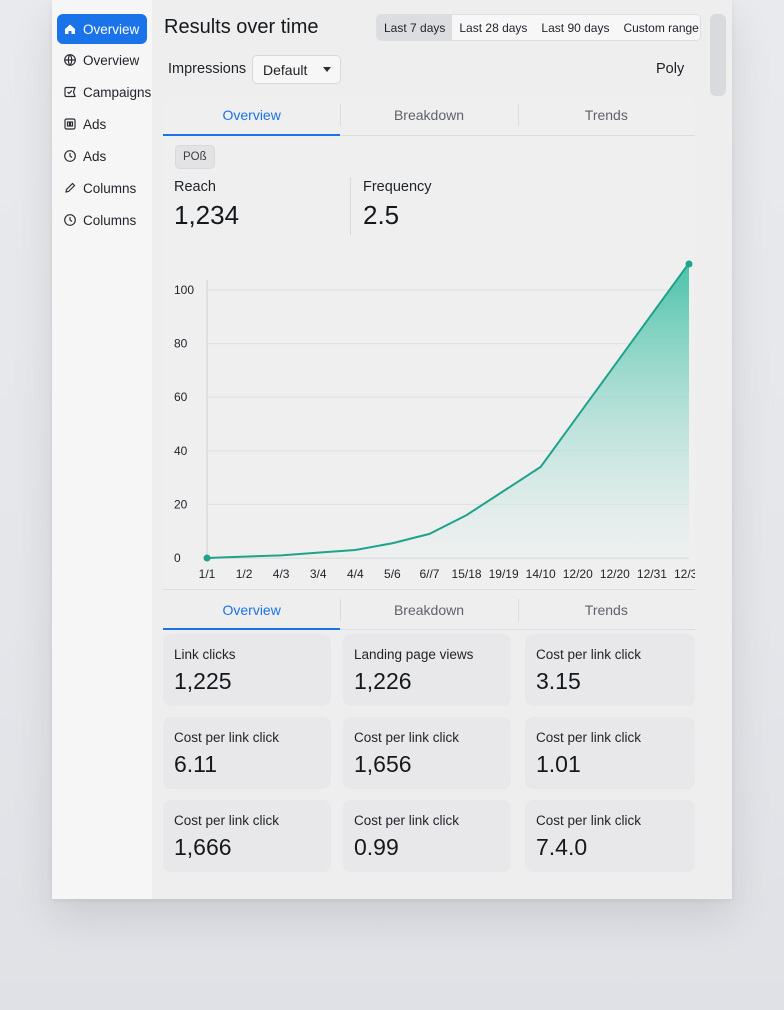 The height and width of the screenshot is (1010, 784). Describe the element at coordinates (70, 60) in the screenshot. I see `globe-icon` at that location.